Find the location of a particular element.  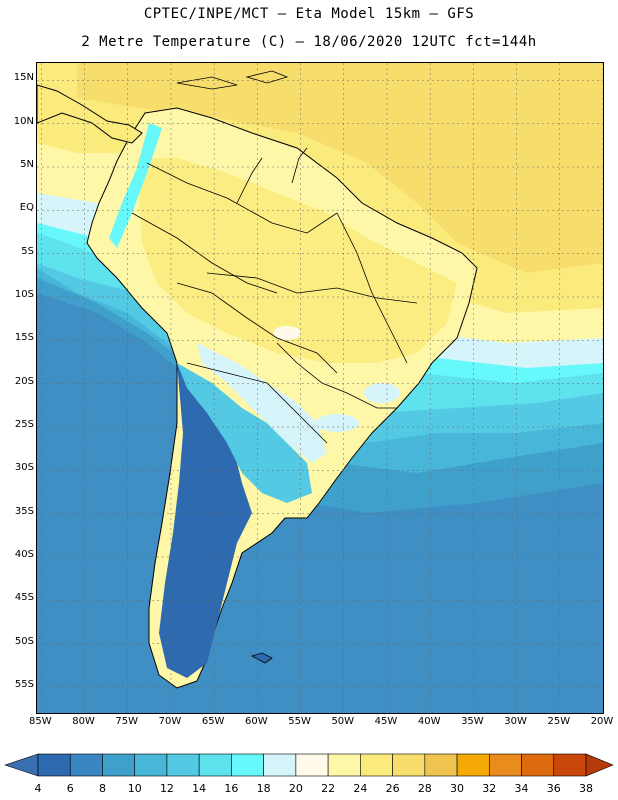

longitude-label: 45W is located at coordinates (386, 721).